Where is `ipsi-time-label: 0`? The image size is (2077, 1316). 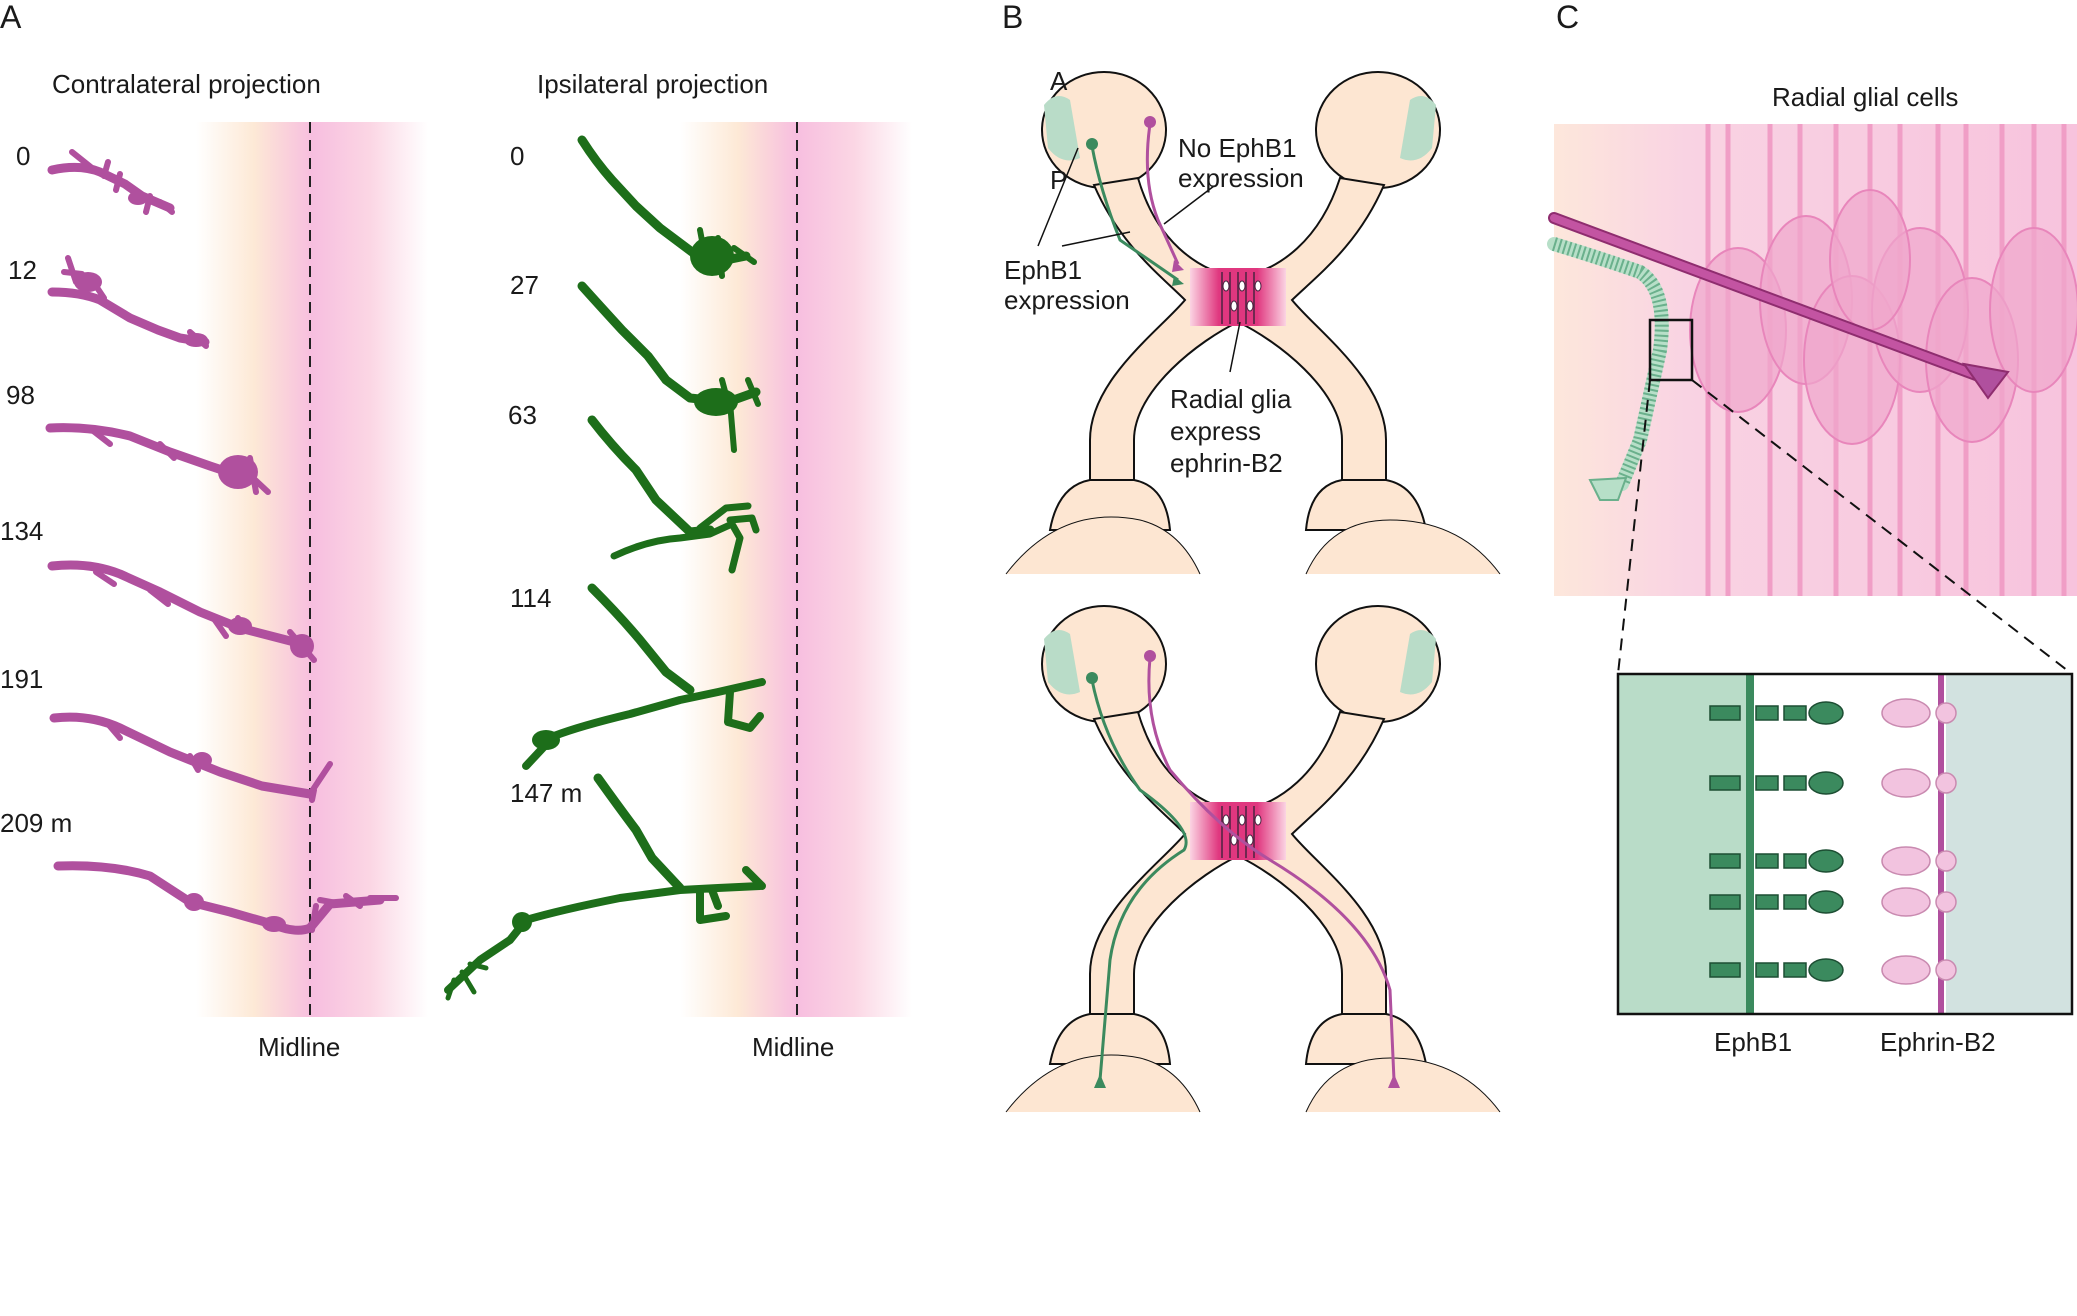 ipsi-time-label: 0 is located at coordinates (517, 156).